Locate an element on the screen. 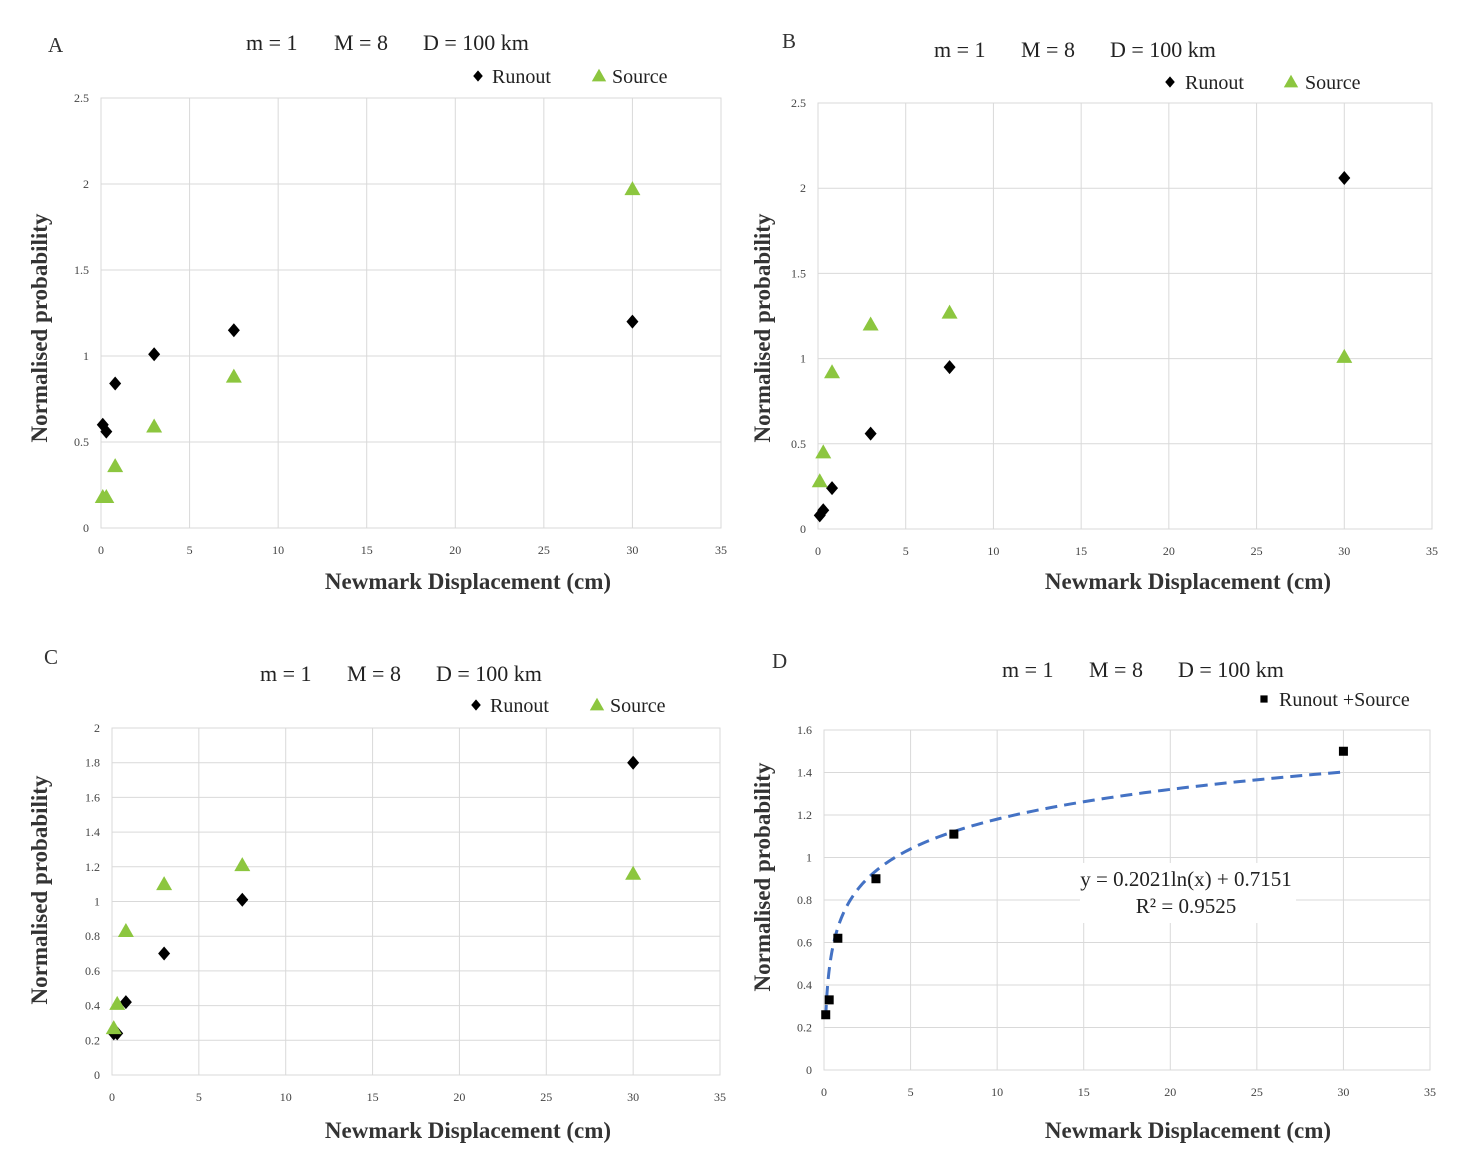  y-tick-label: 1.4 is located at coordinates (804, 773).